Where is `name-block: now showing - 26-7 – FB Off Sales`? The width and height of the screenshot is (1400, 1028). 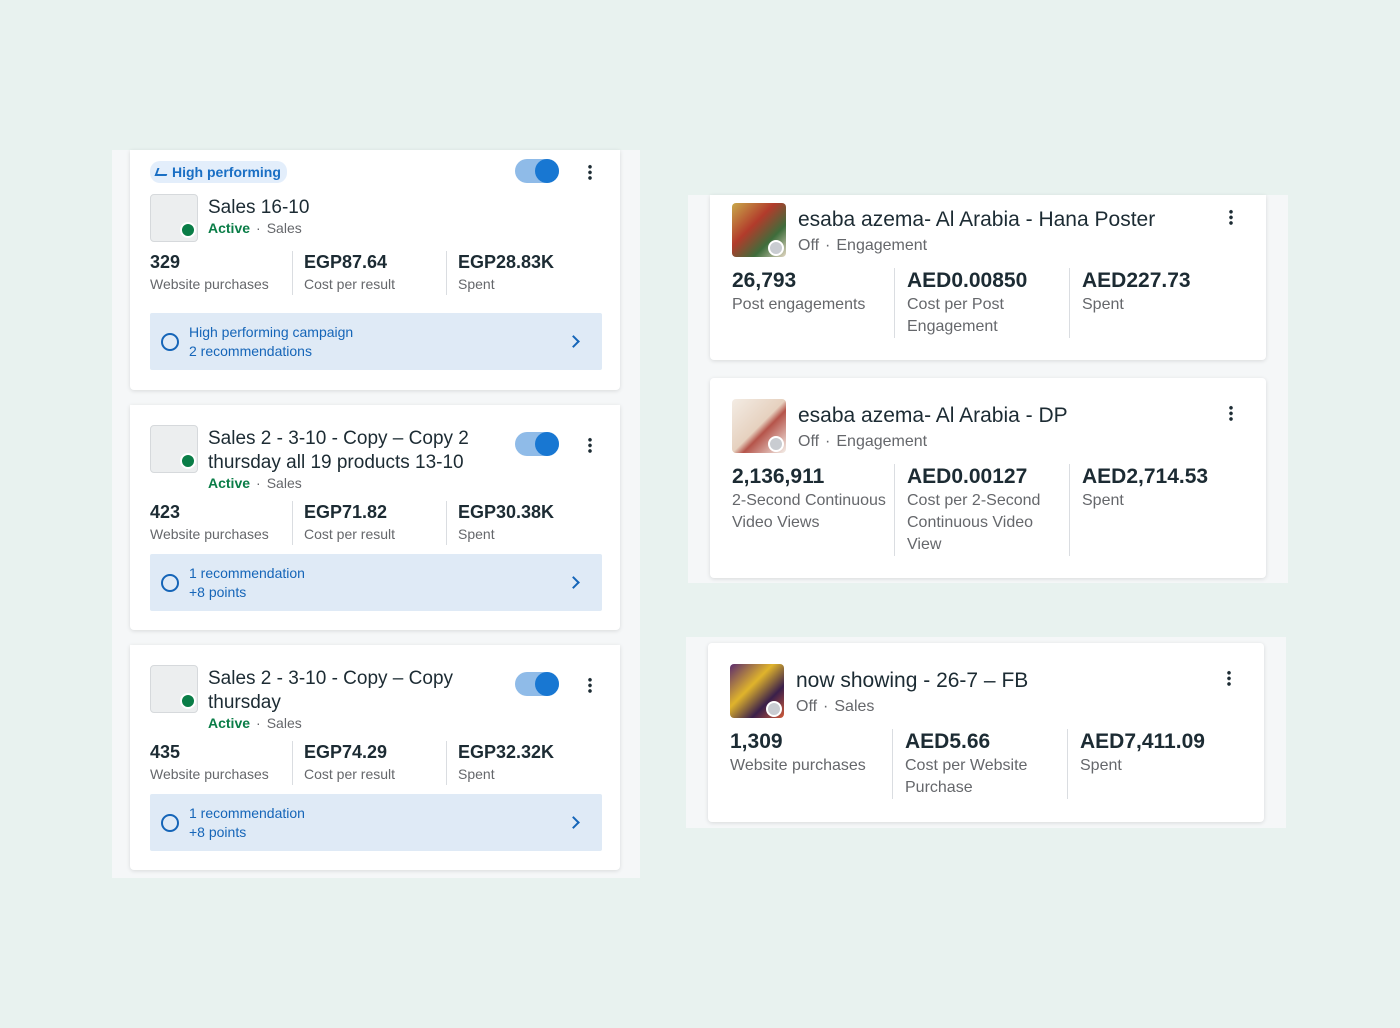 name-block: now showing - 26-7 – FB Off Sales is located at coordinates (1006, 693).